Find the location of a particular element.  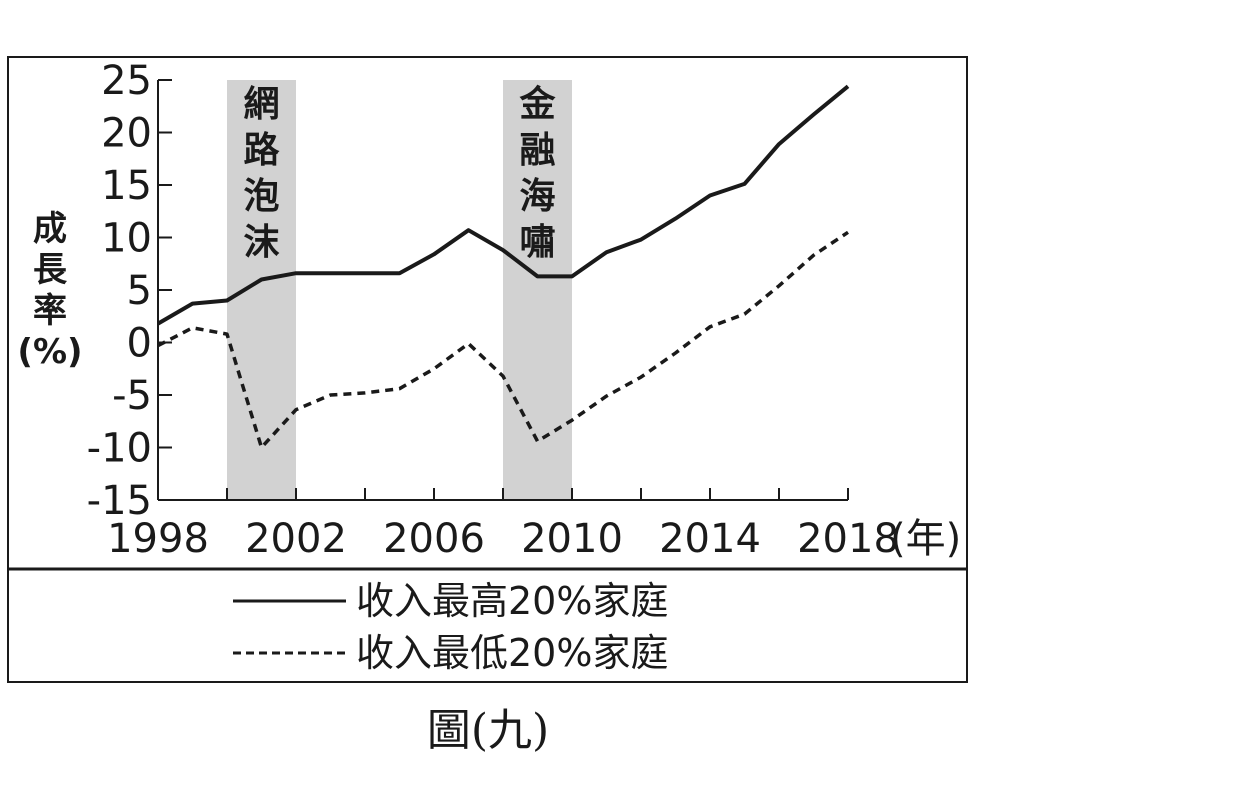

y-axis-label-char: (%) is located at coordinates (49, 352).